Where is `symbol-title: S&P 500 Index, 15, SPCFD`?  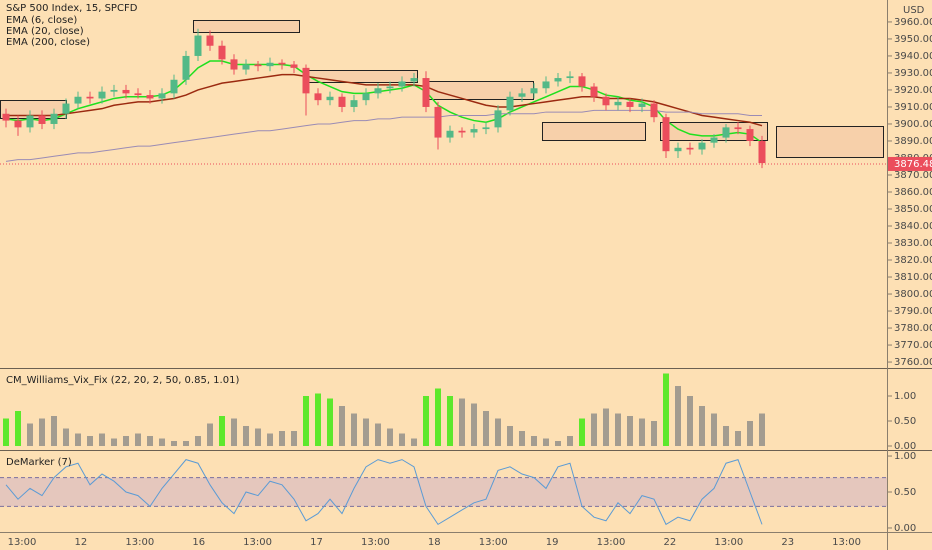 symbol-title: S&P 500 Index, 15, SPCFD is located at coordinates (72, 8).